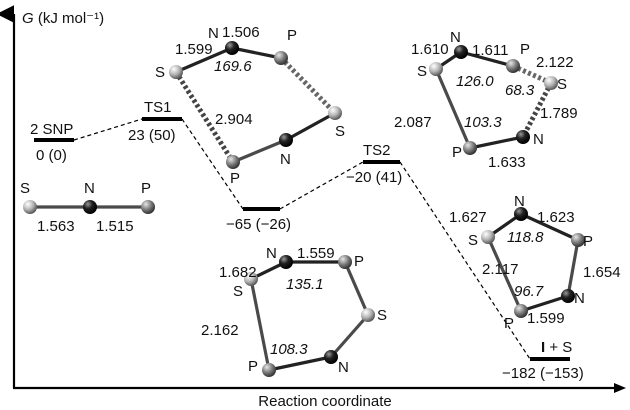  I want to click on svg-text: 2.122, so click(555, 62).